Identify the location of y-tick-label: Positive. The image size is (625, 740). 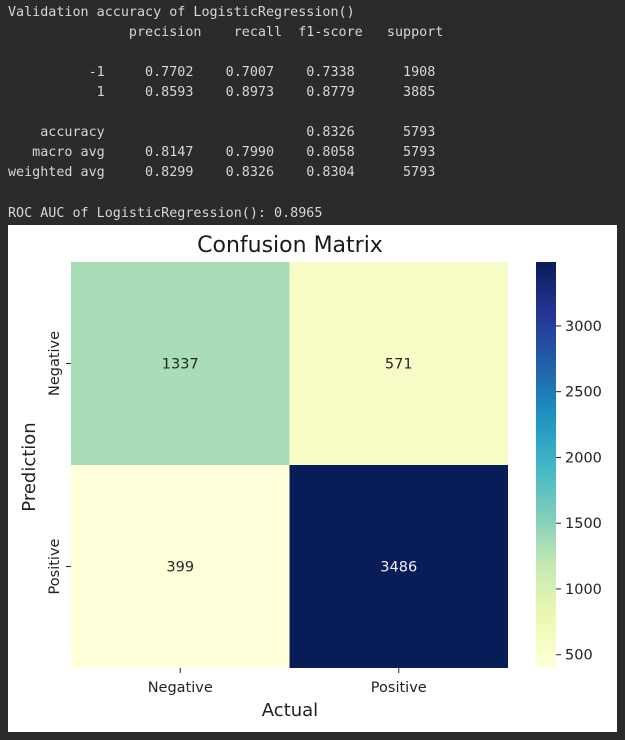
(55, 566).